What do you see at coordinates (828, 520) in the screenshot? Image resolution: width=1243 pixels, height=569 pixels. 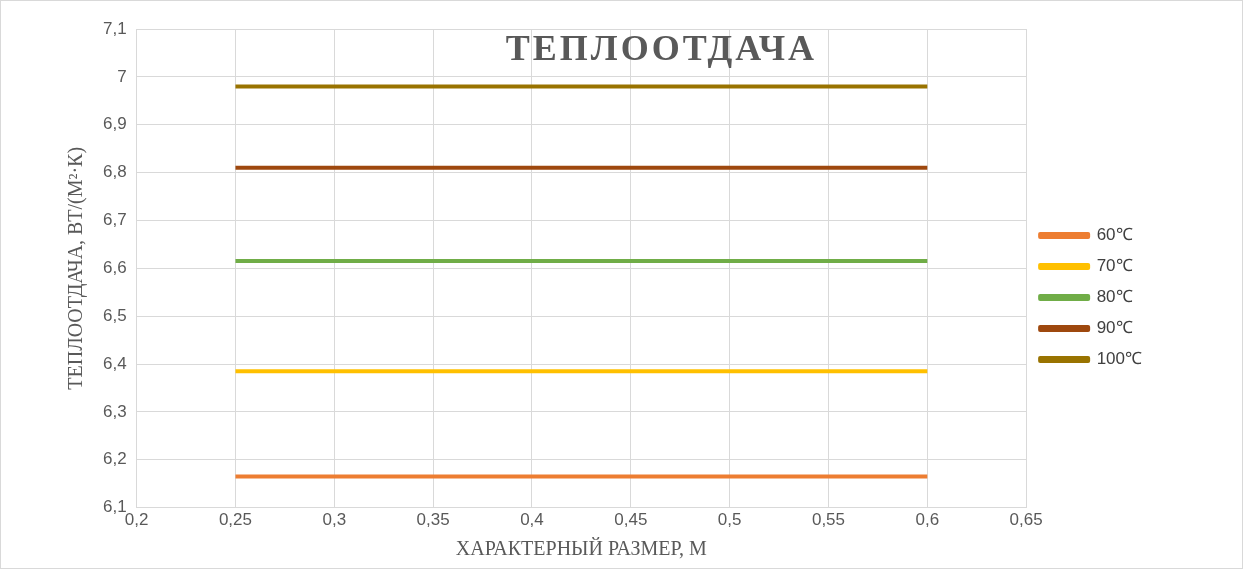 I see `x-tick-label: 0,55` at bounding box center [828, 520].